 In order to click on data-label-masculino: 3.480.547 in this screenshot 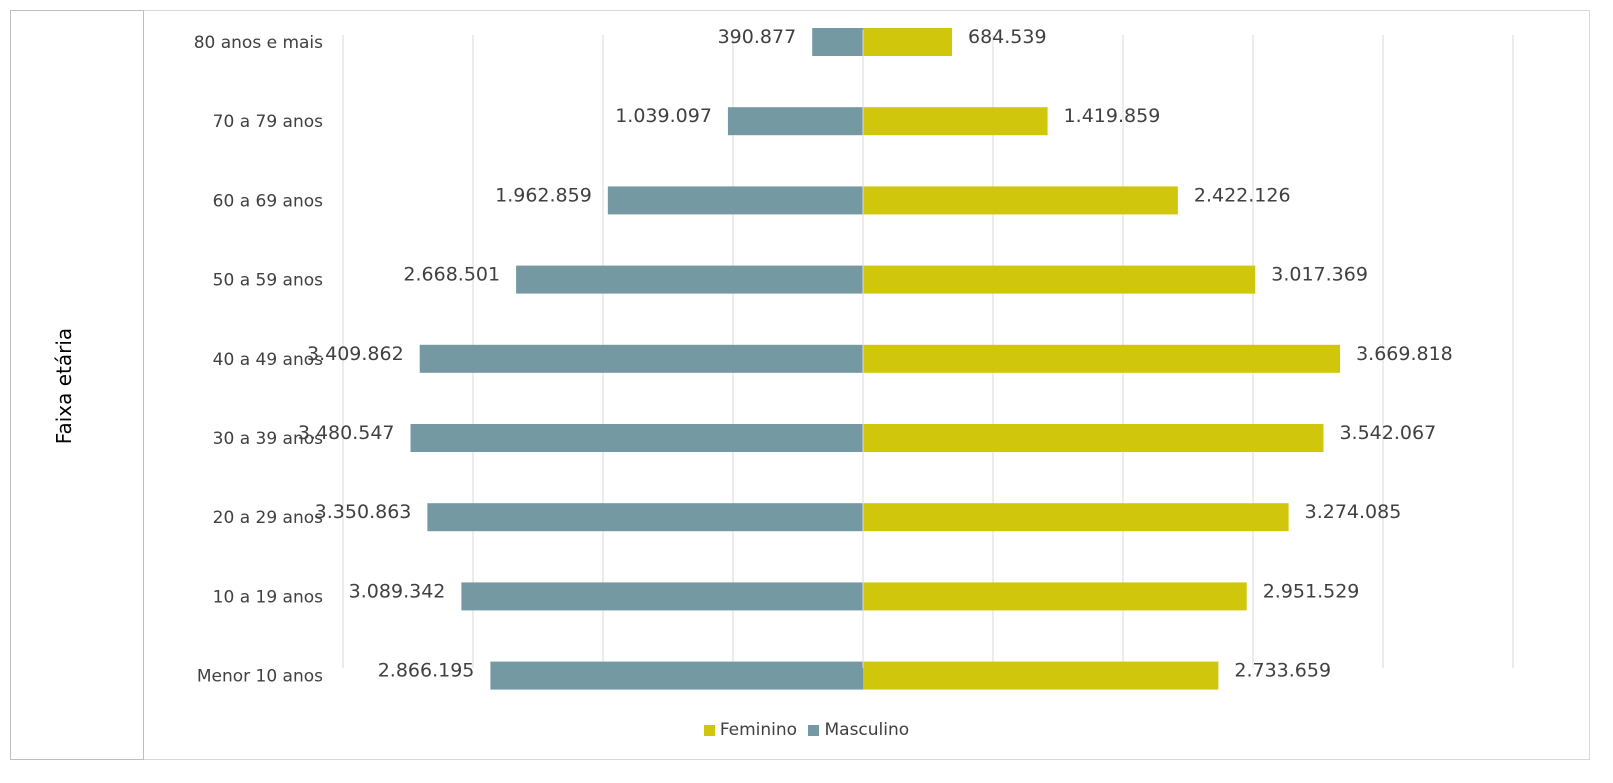, I will do `click(346, 433)`.